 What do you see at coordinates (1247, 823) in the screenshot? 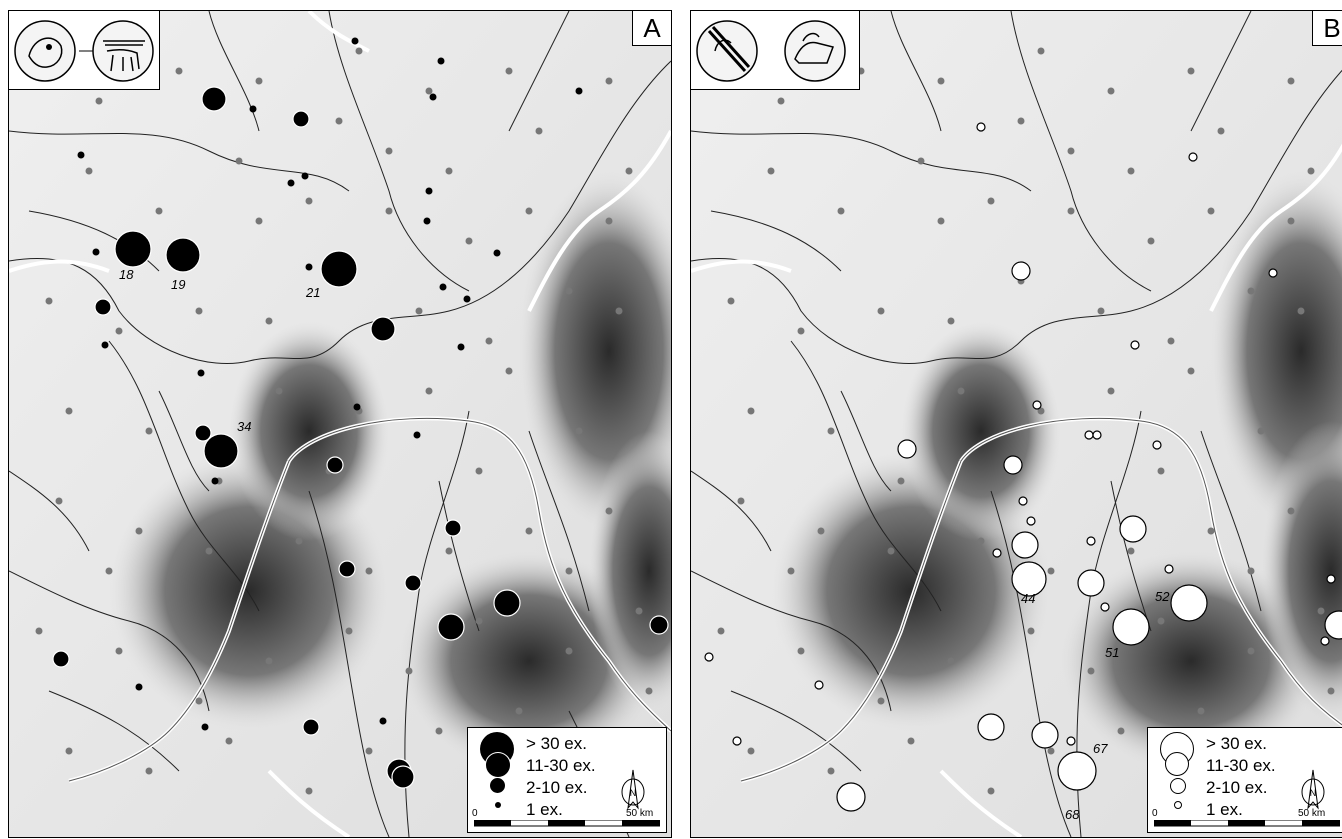
I see `scale-bar` at bounding box center [1247, 823].